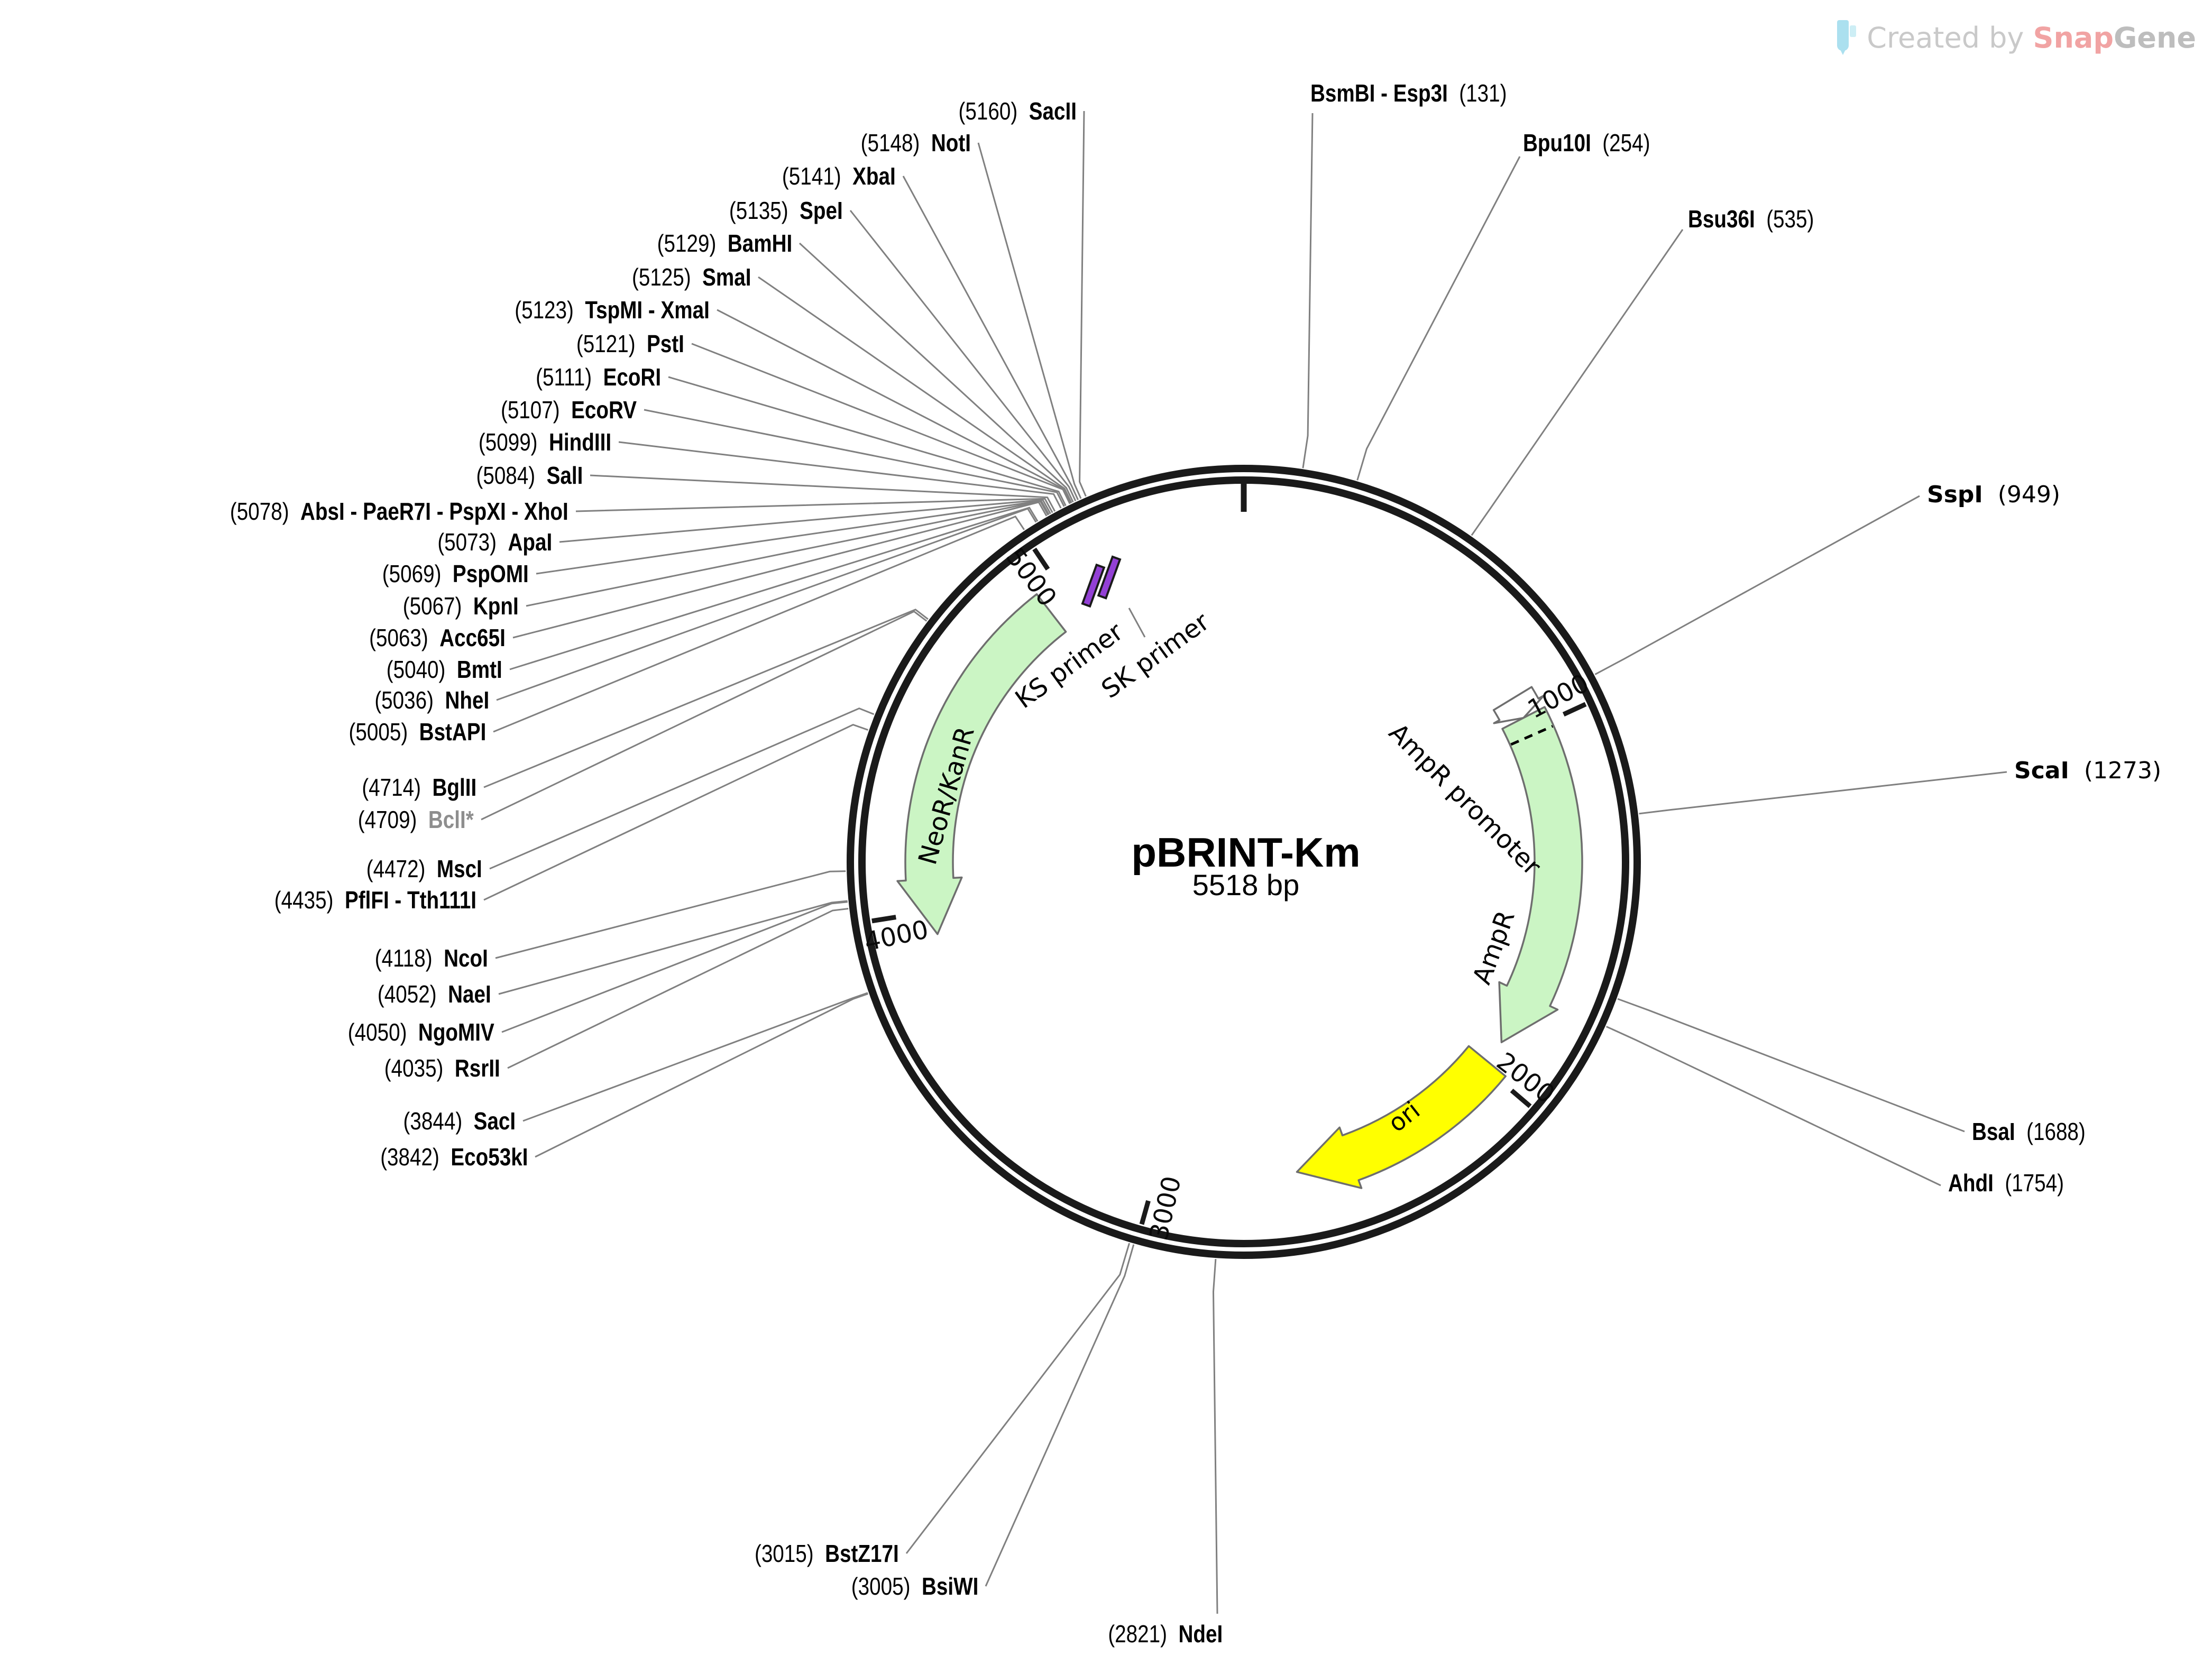 This screenshot has height=1674, width=2212. What do you see at coordinates (758, 210) in the screenshot?
I see `site-position: (5135)` at bounding box center [758, 210].